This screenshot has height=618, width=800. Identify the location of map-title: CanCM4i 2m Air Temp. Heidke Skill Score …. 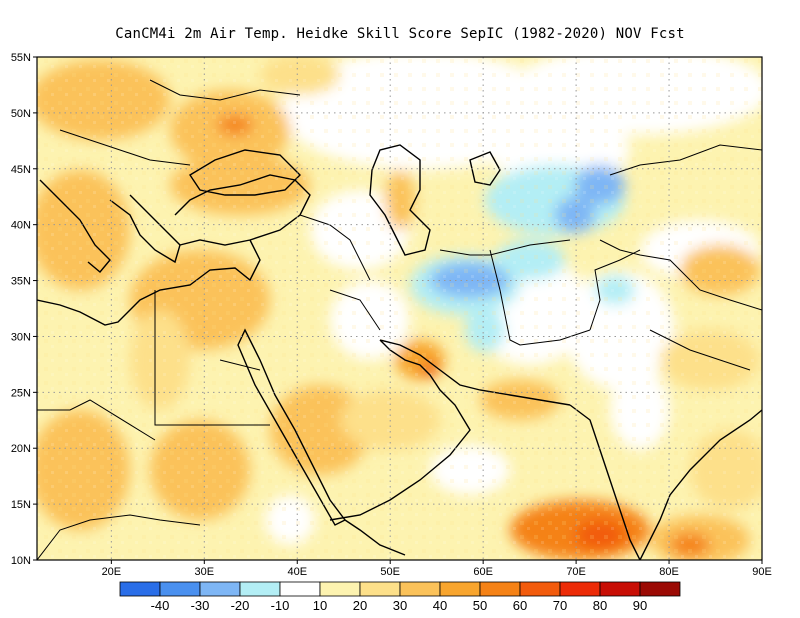
(400, 34).